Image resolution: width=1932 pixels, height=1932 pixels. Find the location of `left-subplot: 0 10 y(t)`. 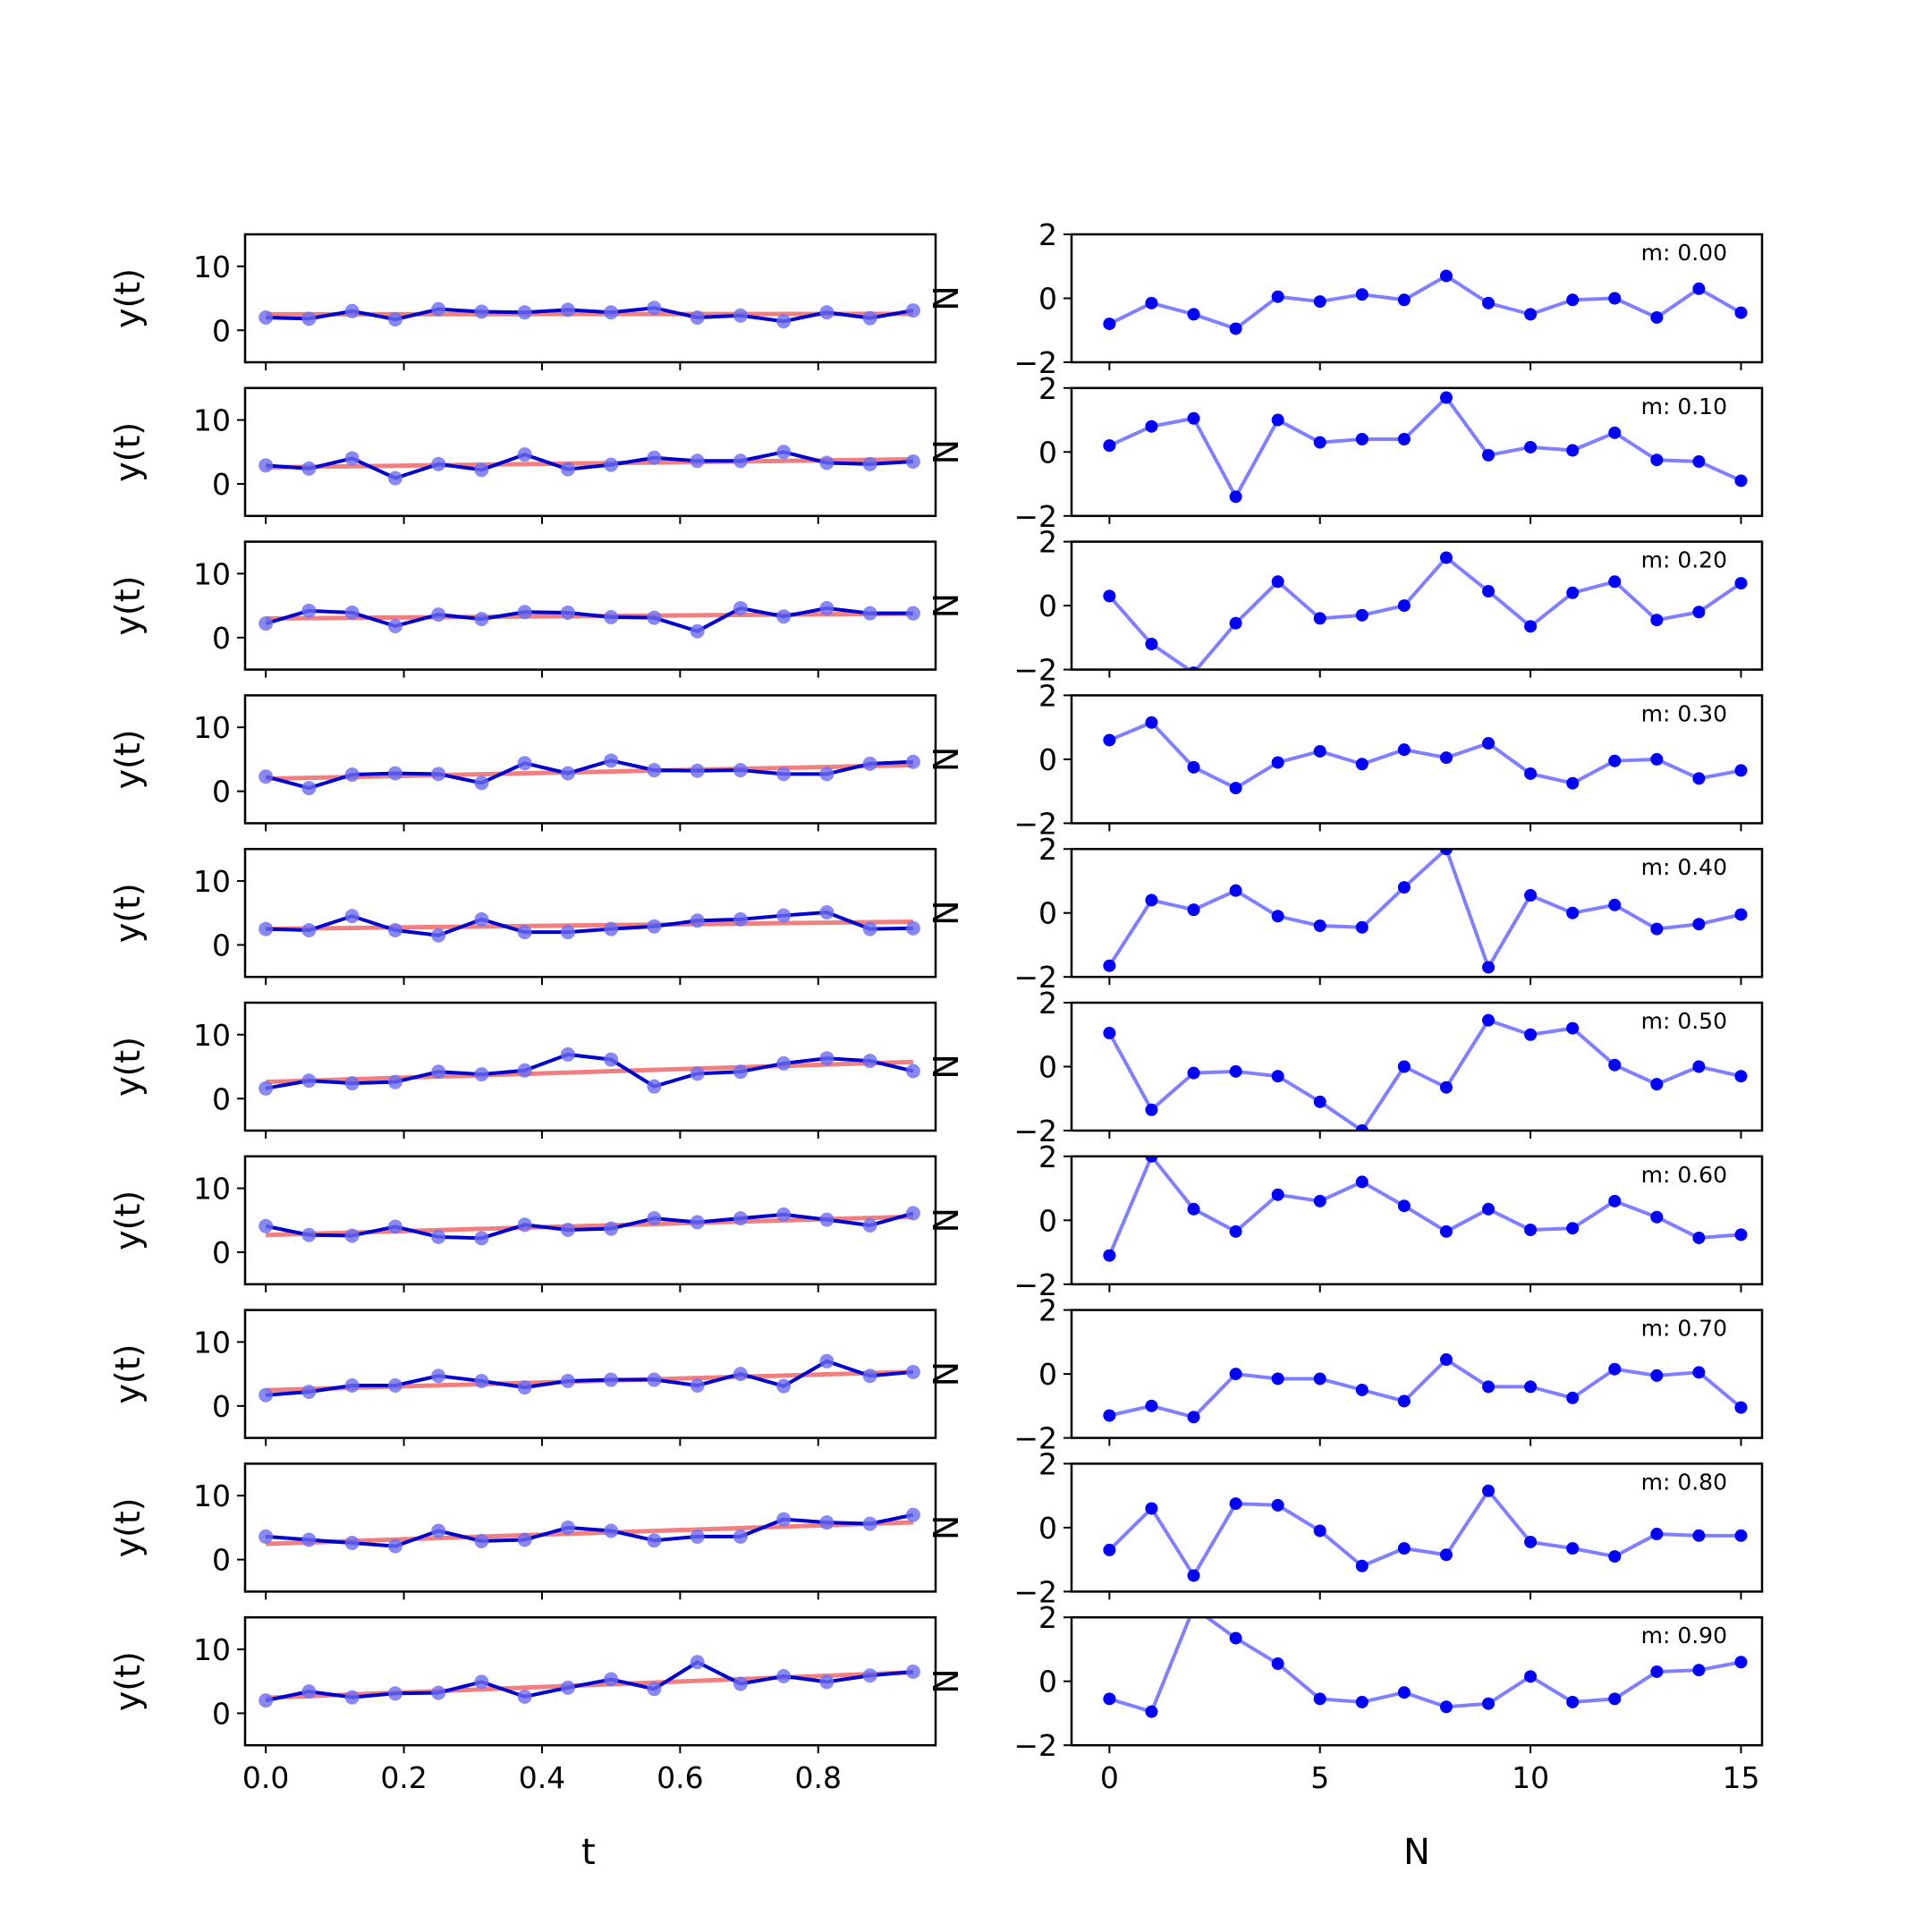

left-subplot: 0 10 y(t) is located at coordinates (522, 1223).